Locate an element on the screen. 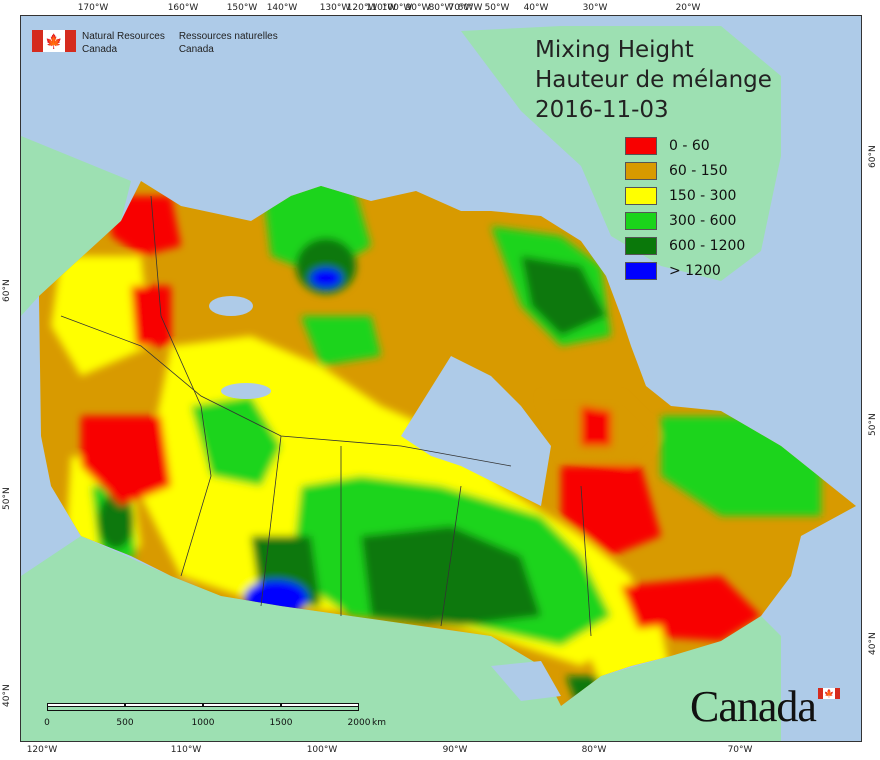  scale-label: 500 is located at coordinates (125, 723).